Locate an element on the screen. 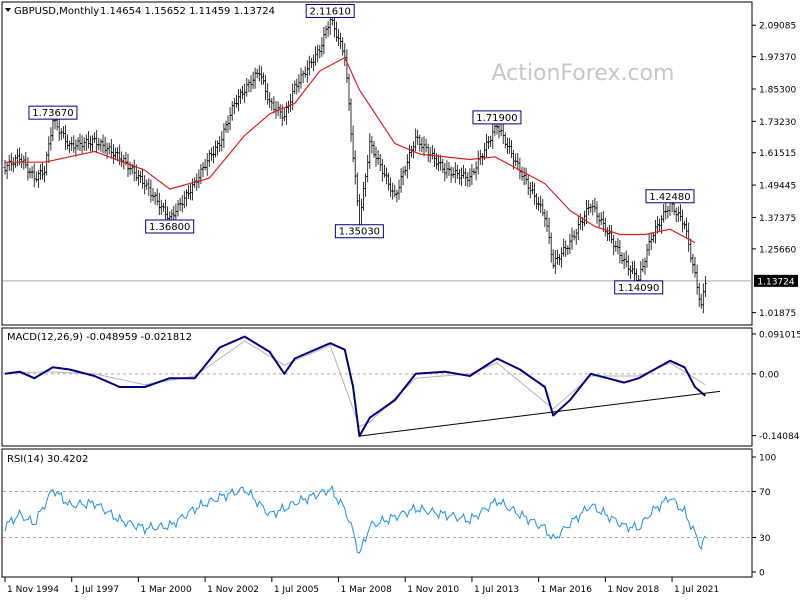  ohlc-values: 1.14654 1.15652 1.11459 1.13724 is located at coordinates (187, 11).